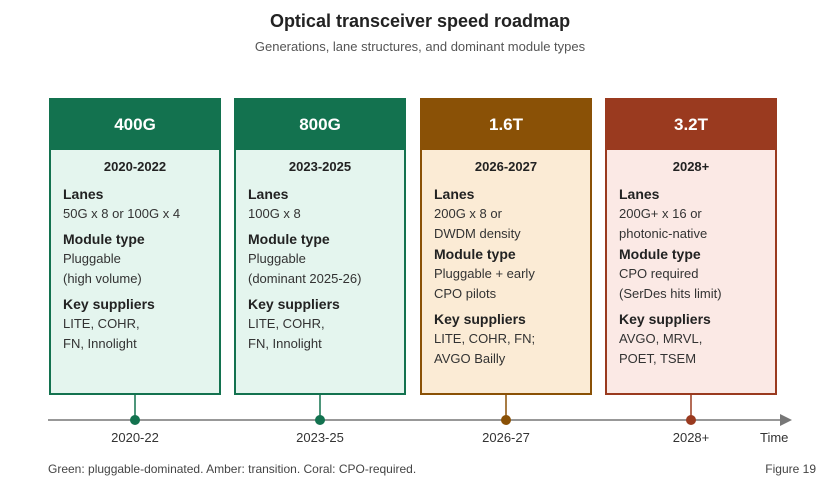 This screenshot has height=494, width=840. Describe the element at coordinates (660, 213) in the screenshot. I see `lanes-line: 200G+ x 16 or` at that location.